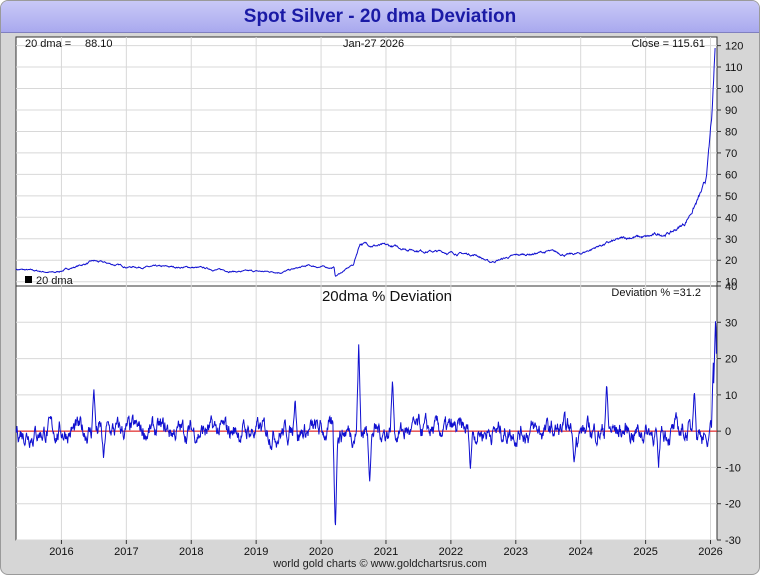 The height and width of the screenshot is (575, 760). I want to click on x-tick-label: 2023, so click(516, 552).